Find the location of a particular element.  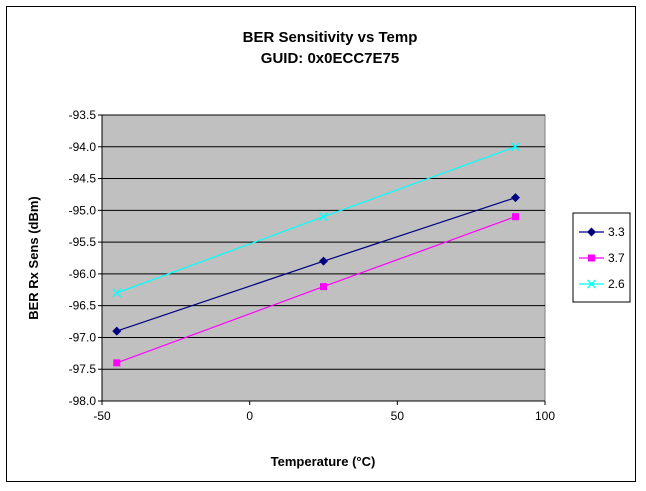

x-tick-label: -50 is located at coordinates (102, 416).